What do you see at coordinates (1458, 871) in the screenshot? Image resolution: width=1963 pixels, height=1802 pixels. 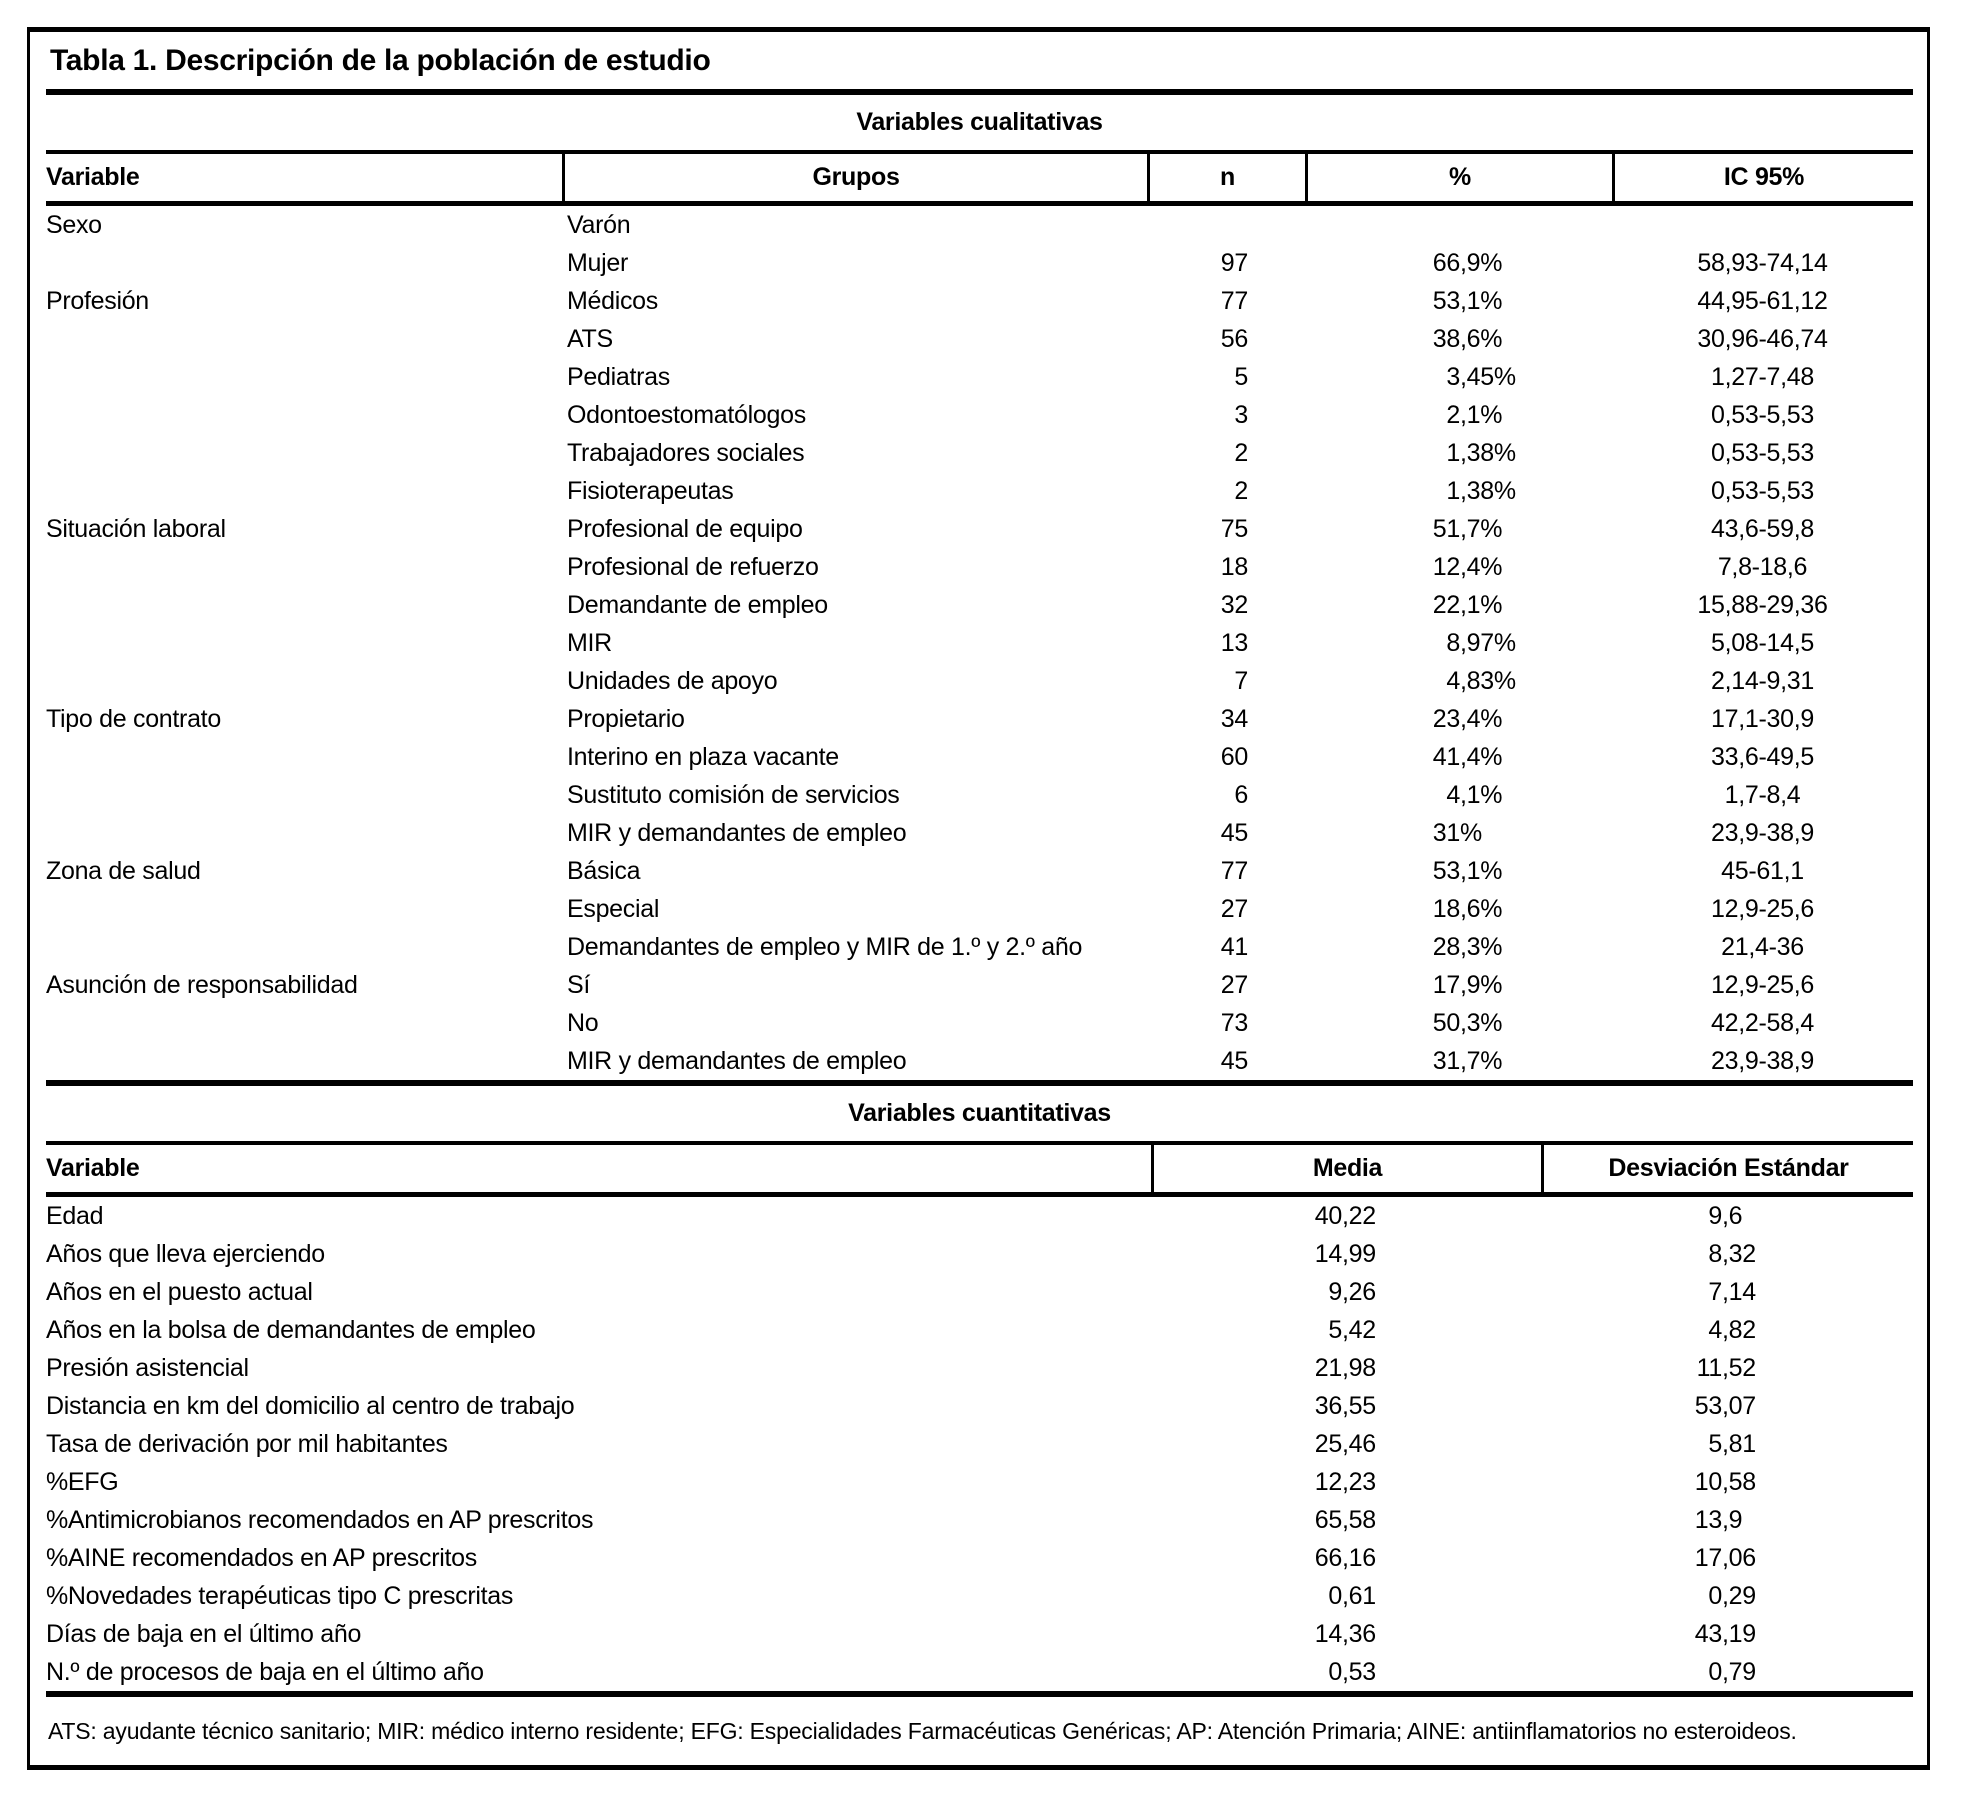 I see `row-percent-value: 53,1%` at bounding box center [1458, 871].